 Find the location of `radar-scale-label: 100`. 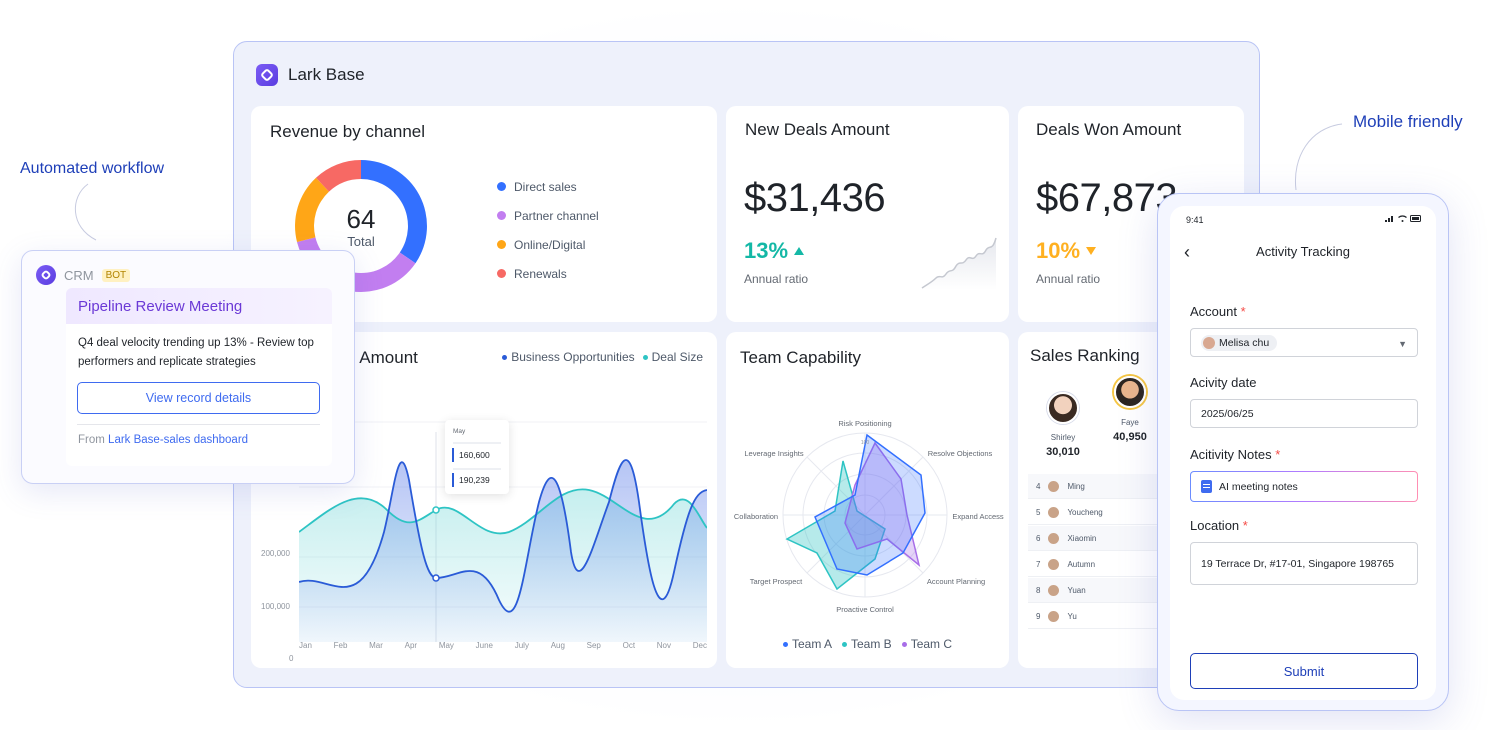

radar-scale-label: 100 is located at coordinates (865, 443).